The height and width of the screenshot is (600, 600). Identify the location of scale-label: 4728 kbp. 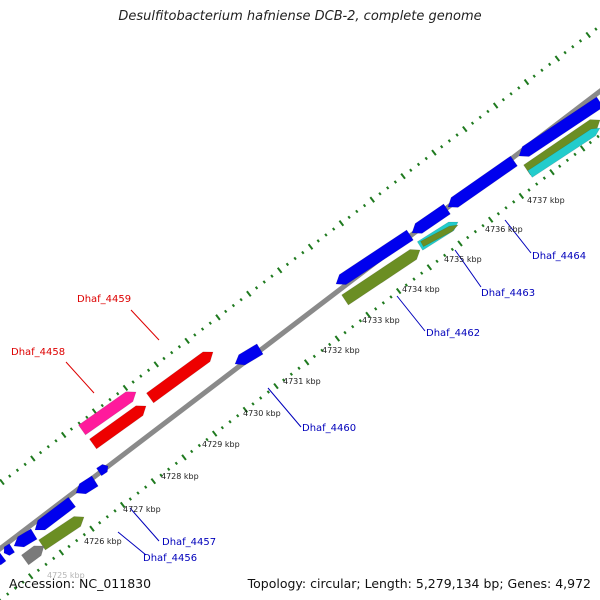
(180, 476).